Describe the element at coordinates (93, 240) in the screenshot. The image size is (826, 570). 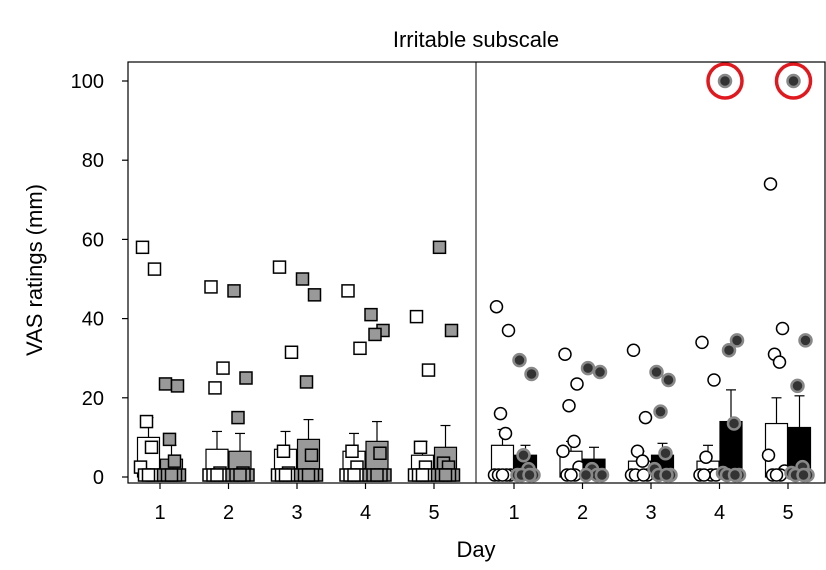
I see `y-tick-label: 60` at that location.